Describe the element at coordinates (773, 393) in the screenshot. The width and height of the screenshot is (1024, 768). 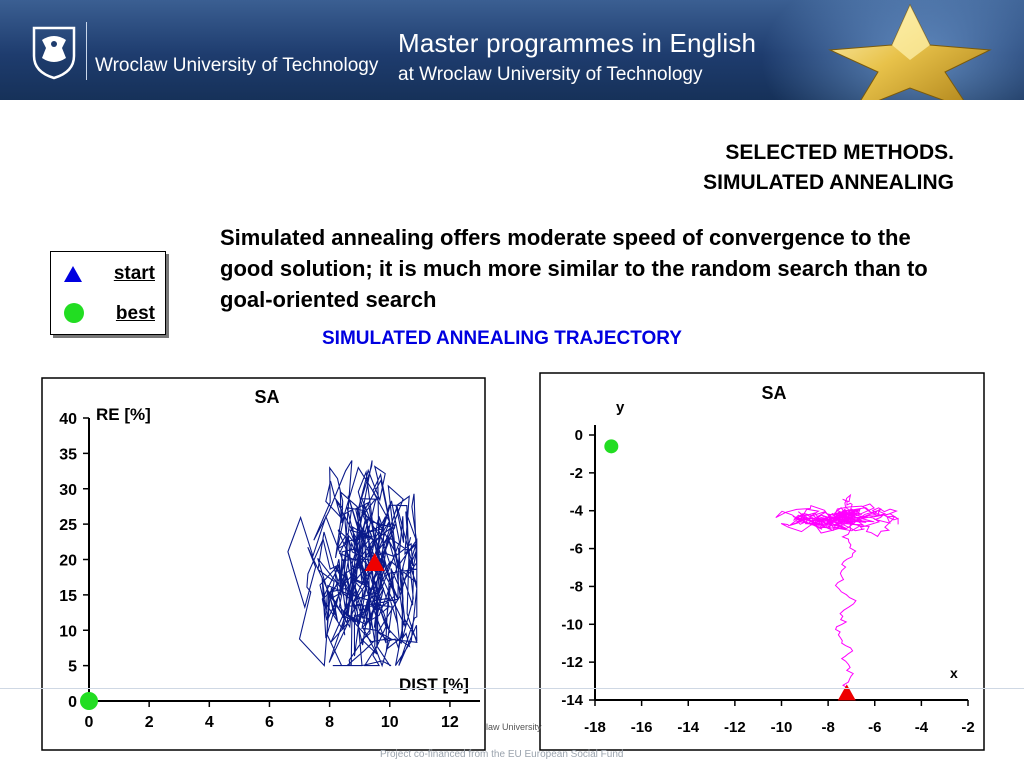
I see `chart2-title: SA` at that location.